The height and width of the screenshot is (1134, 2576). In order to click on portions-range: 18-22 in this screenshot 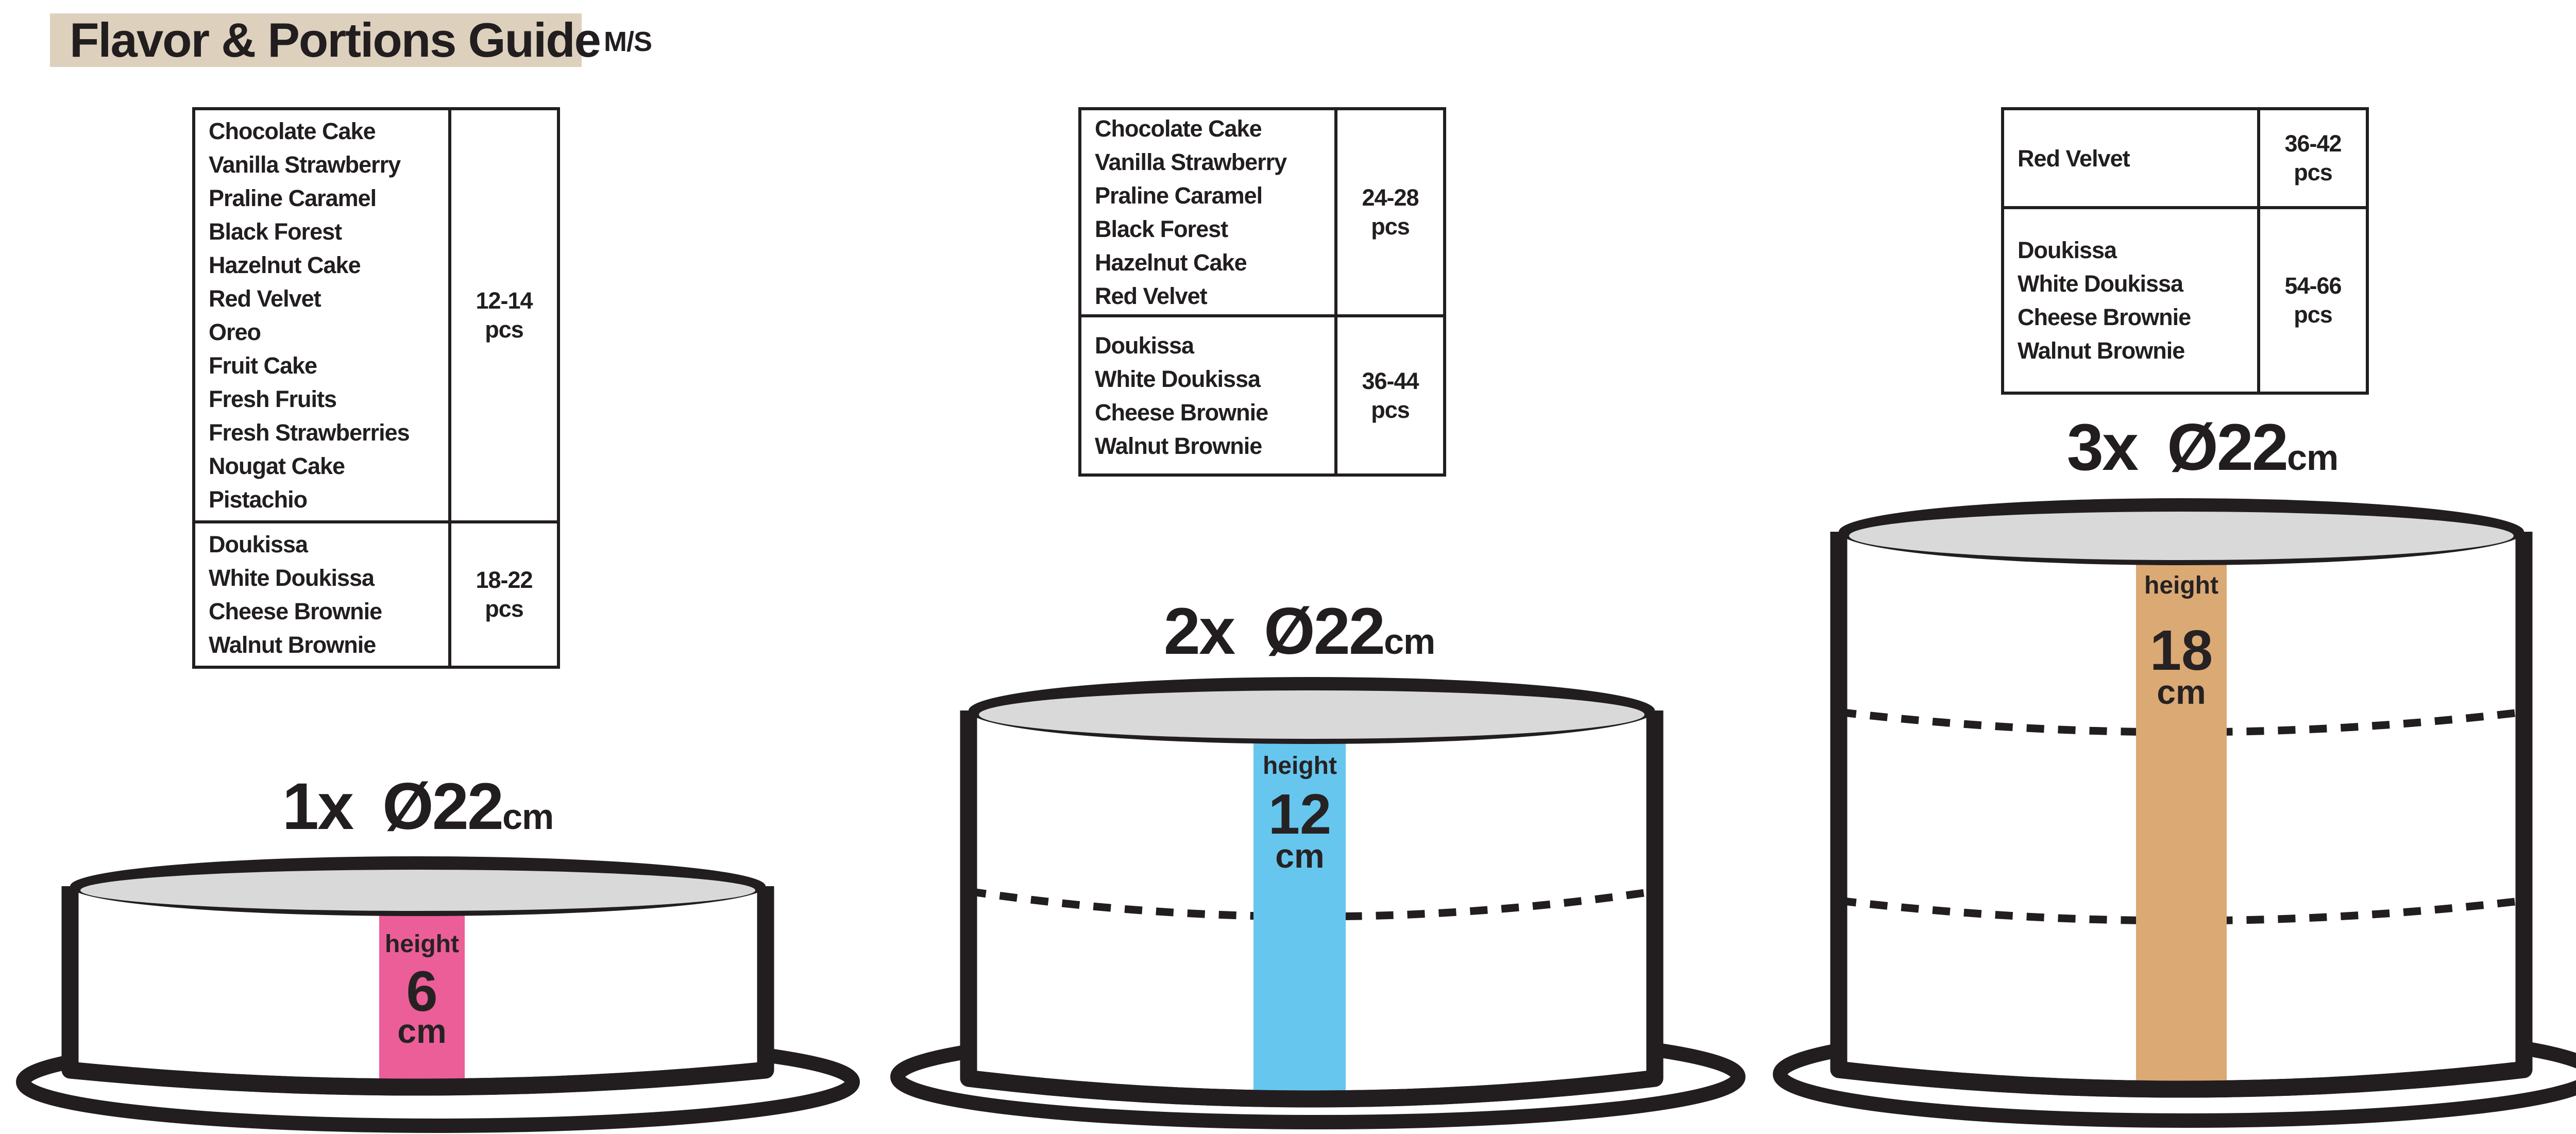, I will do `click(504, 580)`.